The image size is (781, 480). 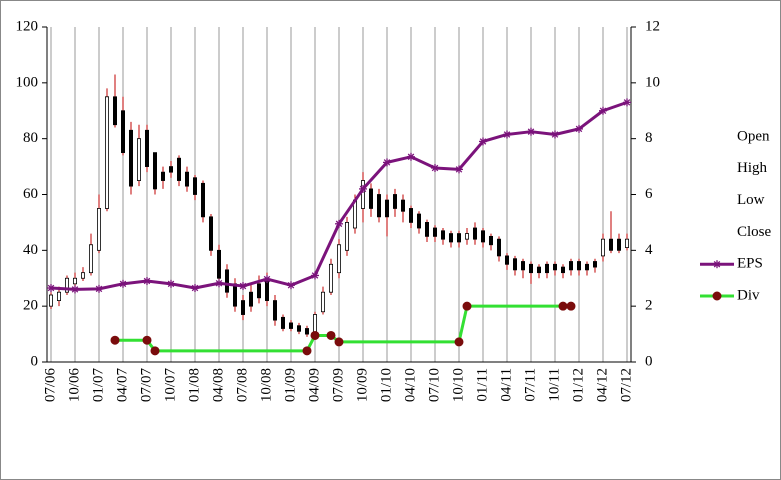 What do you see at coordinates (602, 385) in the screenshot?
I see `x-tick-label: 04/12` at bounding box center [602, 385].